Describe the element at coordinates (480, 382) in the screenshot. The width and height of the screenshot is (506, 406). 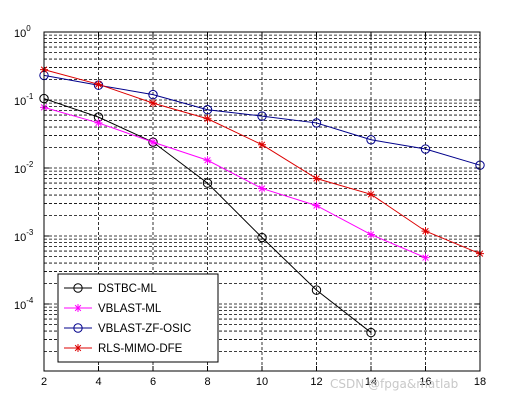
I see `x-tick-label: 18` at that location.